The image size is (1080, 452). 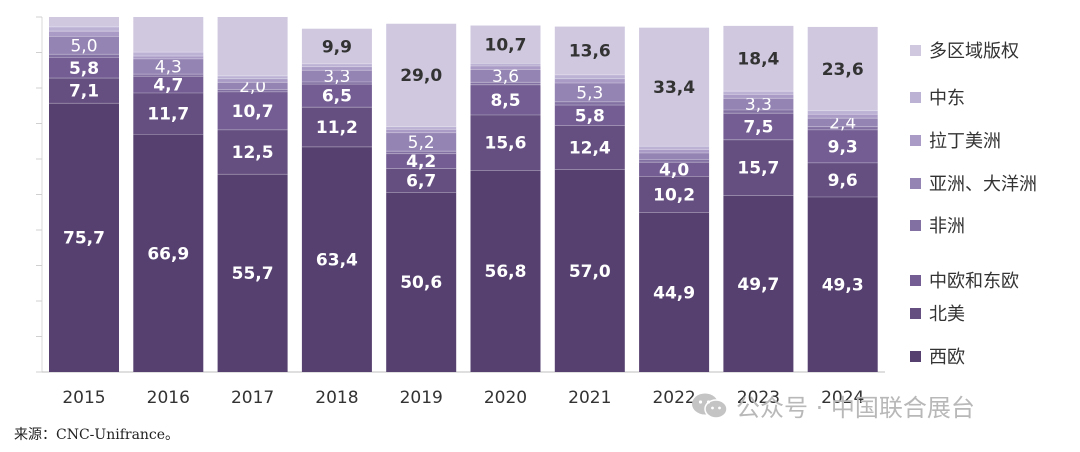 I want to click on data-label: 7,5, so click(x=758, y=128).